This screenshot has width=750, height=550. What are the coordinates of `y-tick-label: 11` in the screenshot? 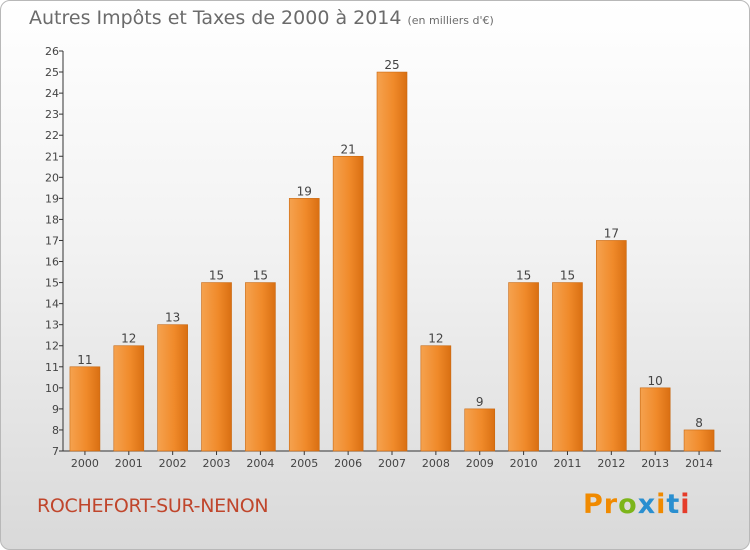 It's located at (52, 367).